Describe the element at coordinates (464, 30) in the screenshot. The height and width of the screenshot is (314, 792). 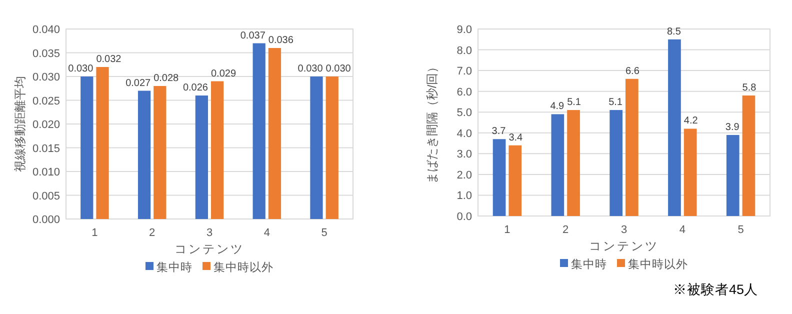
I see `y-tick-label: 9.0` at that location.